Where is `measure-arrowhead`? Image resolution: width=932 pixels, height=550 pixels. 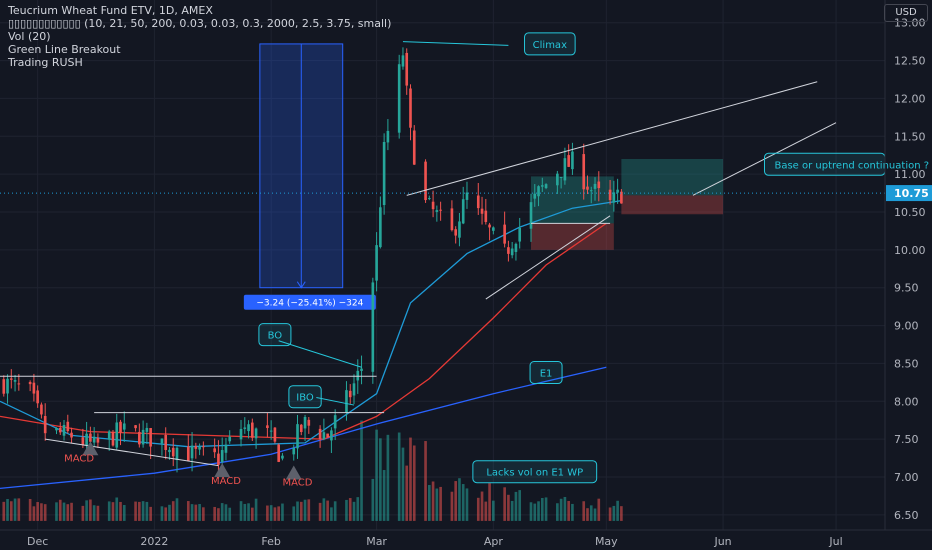 measure-arrowhead is located at coordinates (301, 285).